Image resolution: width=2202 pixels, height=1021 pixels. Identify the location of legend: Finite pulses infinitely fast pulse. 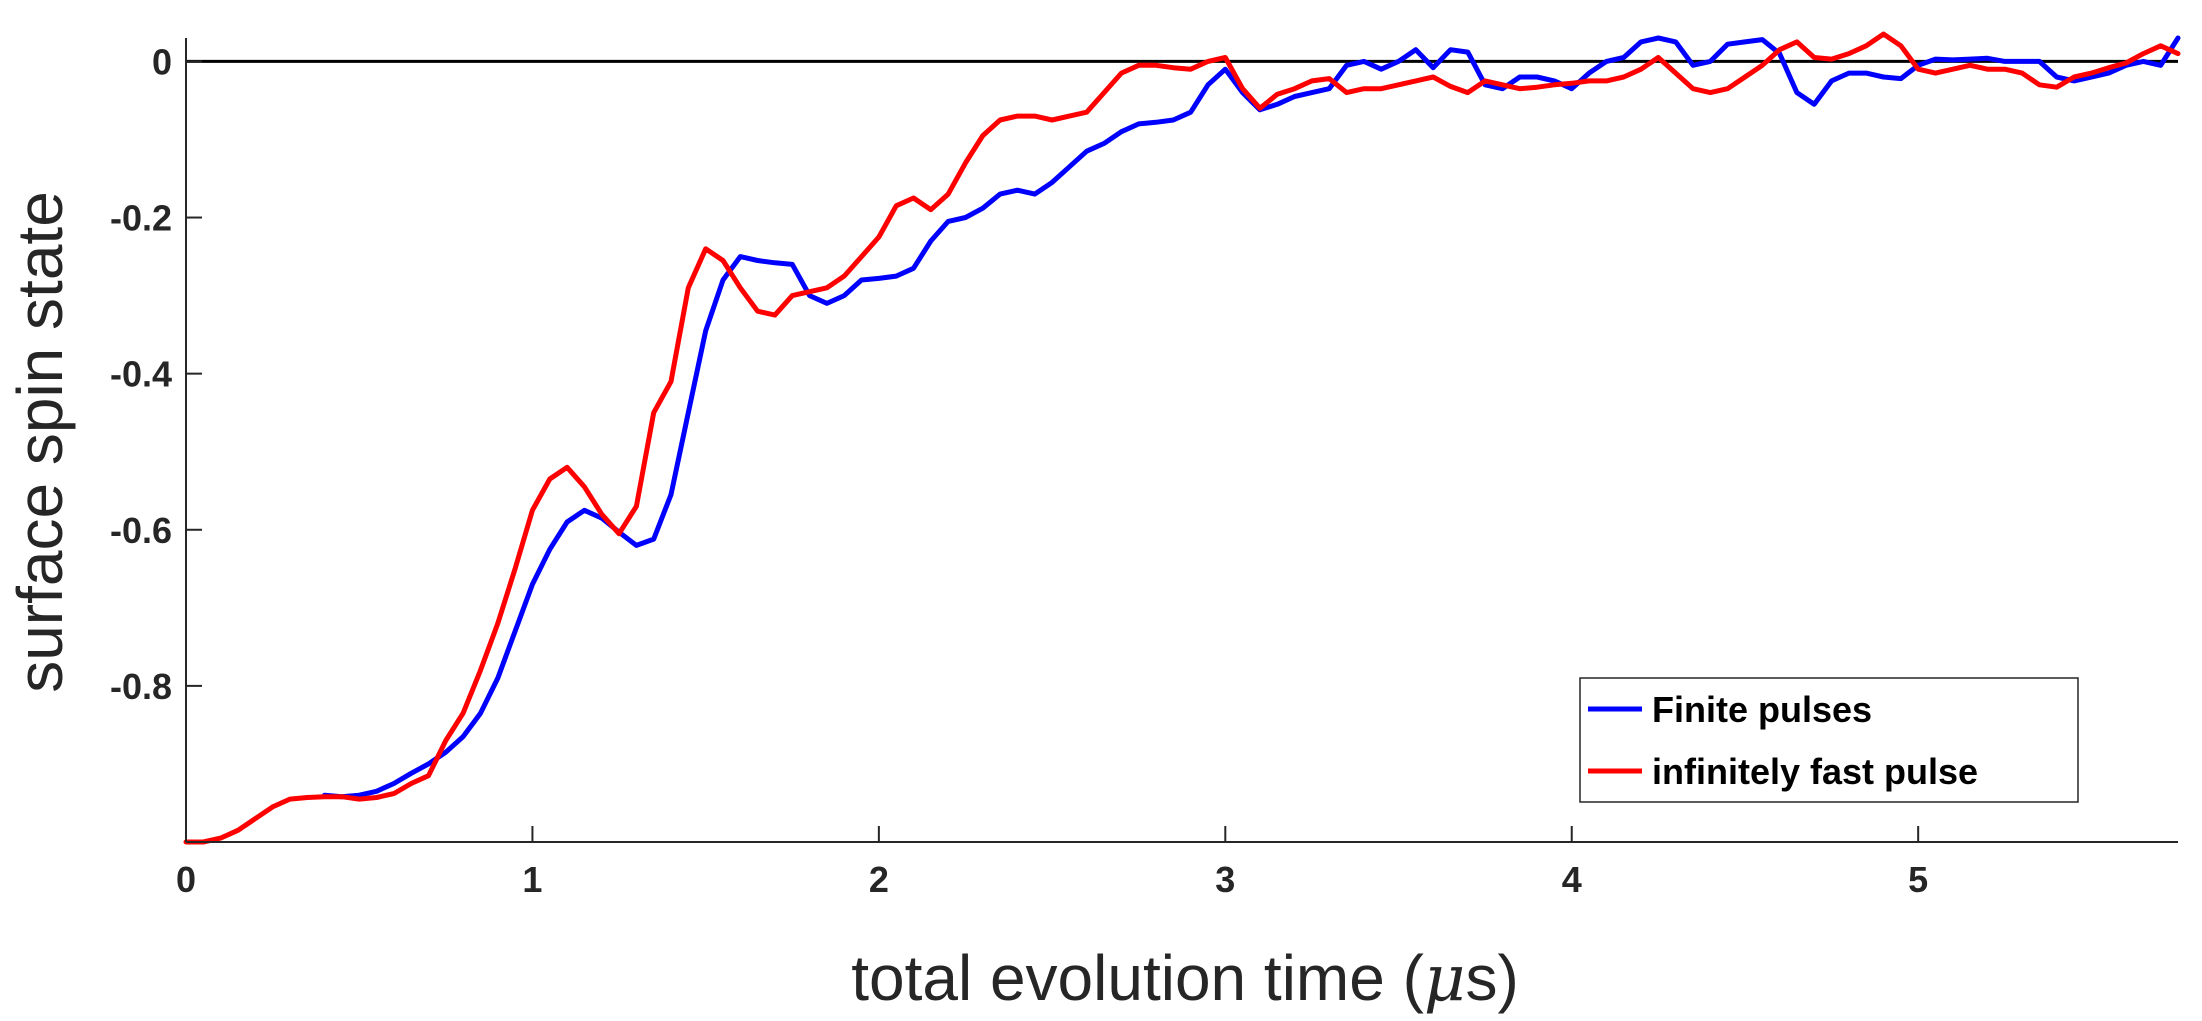
(1829, 740).